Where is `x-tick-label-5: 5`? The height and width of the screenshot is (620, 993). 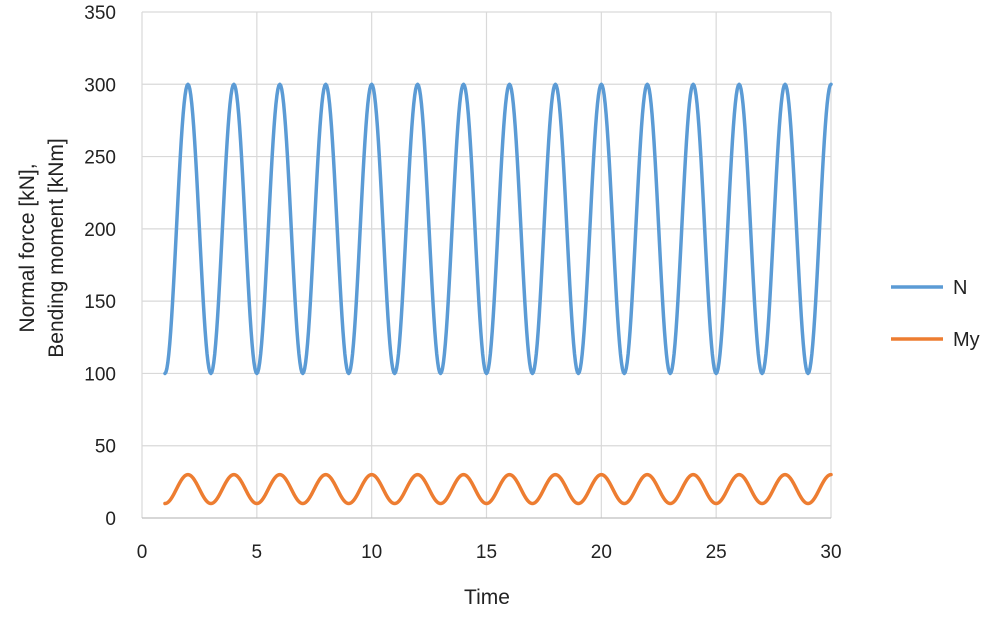 x-tick-label-5: 5 is located at coordinates (257, 552).